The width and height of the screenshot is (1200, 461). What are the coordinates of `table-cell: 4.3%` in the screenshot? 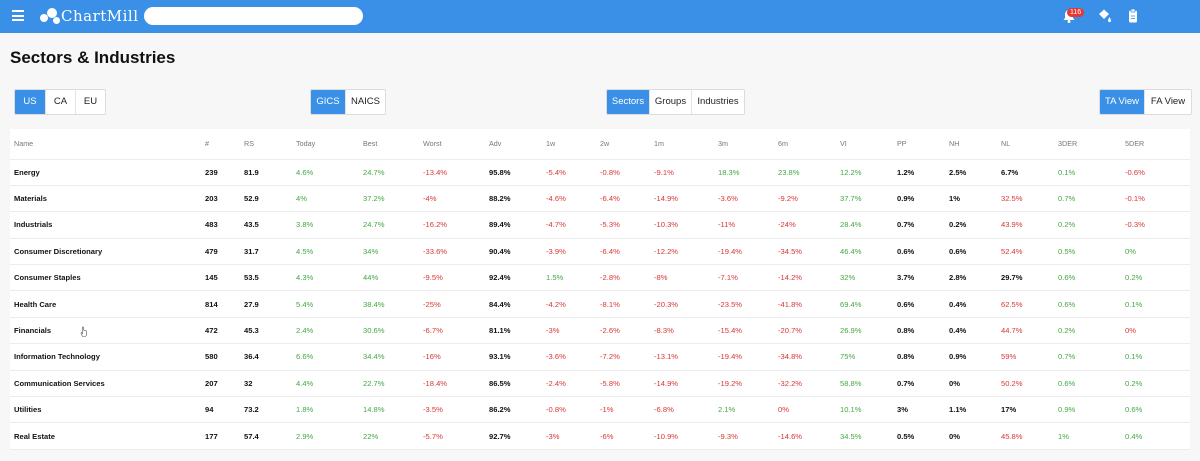 It's located at (325, 278).